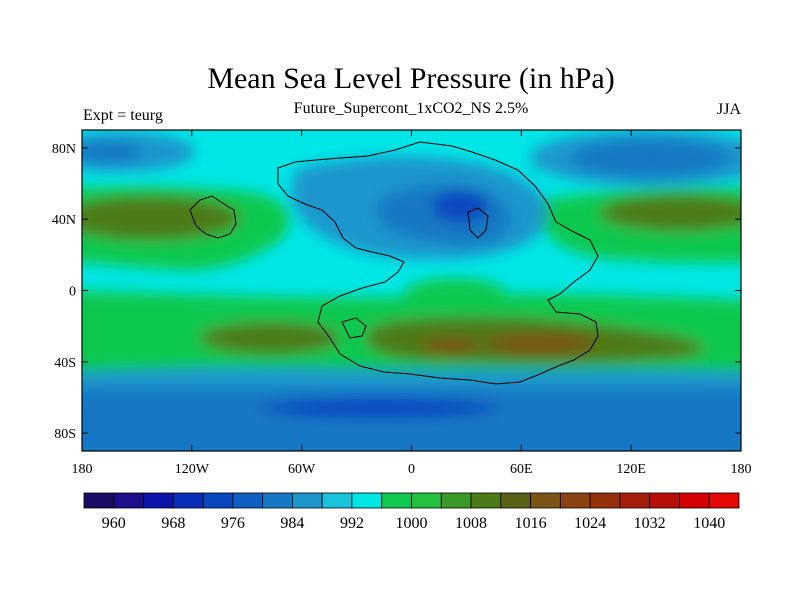  I want to click on colorbar-label: 976, so click(233, 523).